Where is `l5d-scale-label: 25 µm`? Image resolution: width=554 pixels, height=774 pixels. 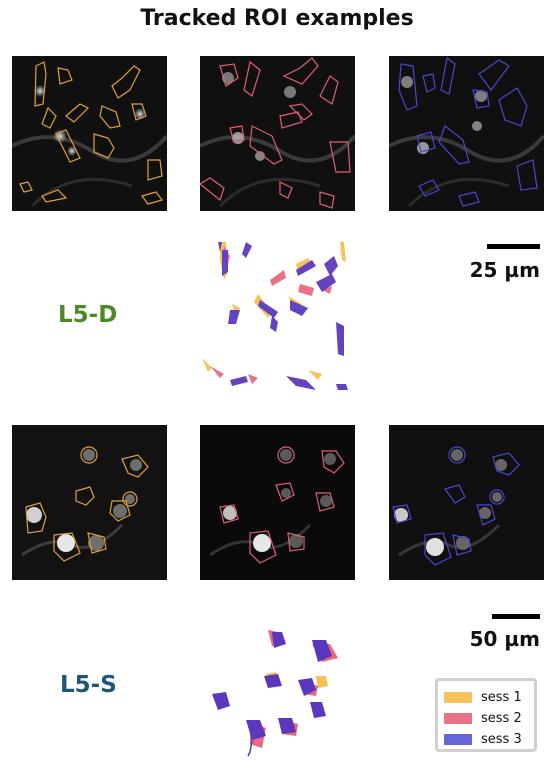
l5d-scale-label: 25 µm is located at coordinates (504, 270).